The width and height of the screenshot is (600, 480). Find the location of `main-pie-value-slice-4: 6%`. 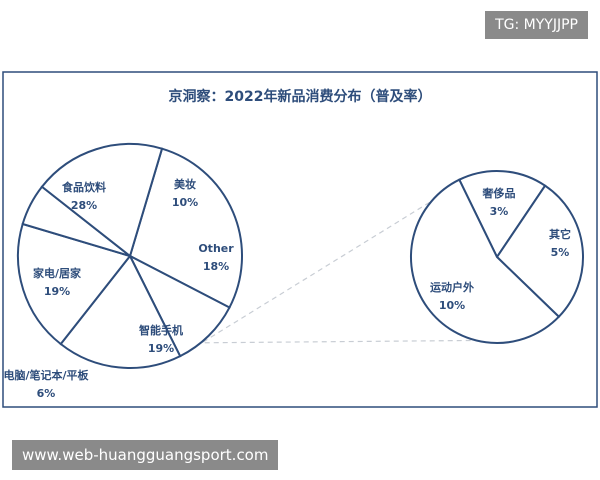

main-pie-value-slice-4: 6% is located at coordinates (46, 393).